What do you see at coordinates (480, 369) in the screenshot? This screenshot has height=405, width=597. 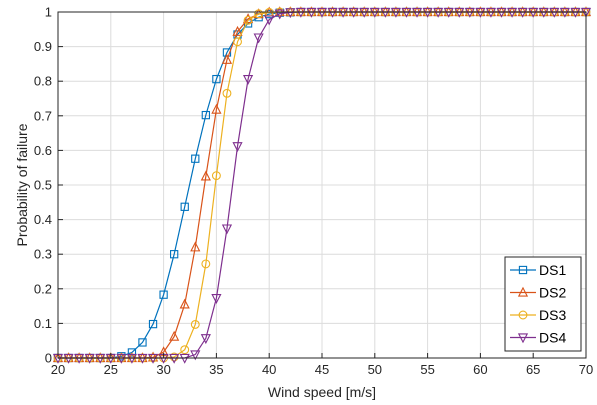 I see `x-tick-label: 60` at bounding box center [480, 369].